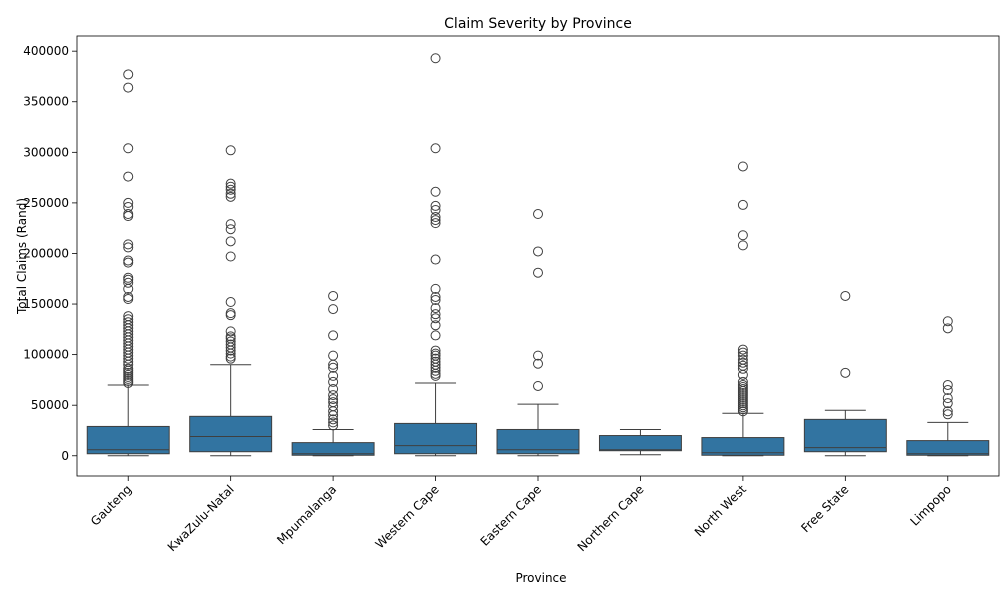 Image resolution: width=1000 pixels, height=600 pixels. What do you see at coordinates (46, 152) in the screenshot?
I see `y-tick-label: 300000` at bounding box center [46, 152].